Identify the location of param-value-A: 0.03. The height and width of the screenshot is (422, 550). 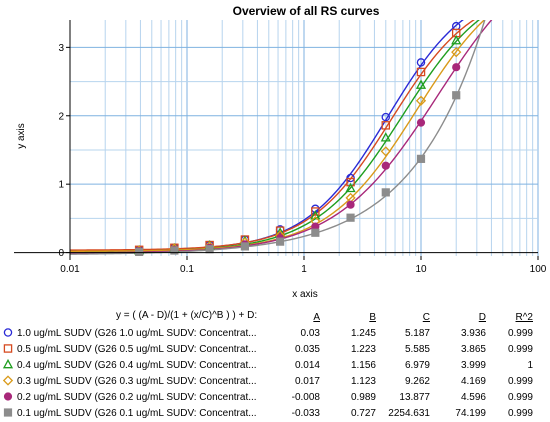
(311, 333).